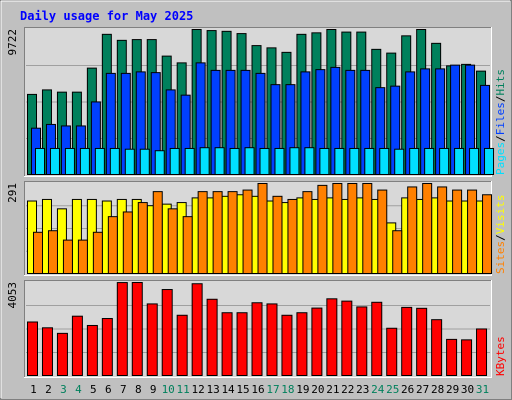 The width and height of the screenshot is (512, 400). Describe the element at coordinates (500, 356) in the screenshot. I see `legend-item-kbytes: KBytes` at that location.